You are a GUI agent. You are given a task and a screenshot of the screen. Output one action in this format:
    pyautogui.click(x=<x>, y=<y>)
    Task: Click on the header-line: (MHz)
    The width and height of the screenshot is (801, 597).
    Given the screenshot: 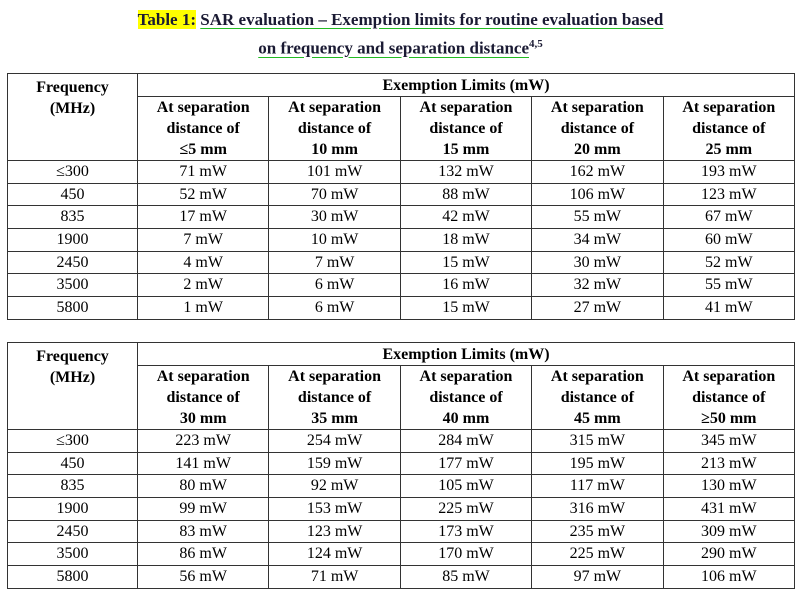 What is the action you would take?
    pyautogui.click(x=72, y=377)
    